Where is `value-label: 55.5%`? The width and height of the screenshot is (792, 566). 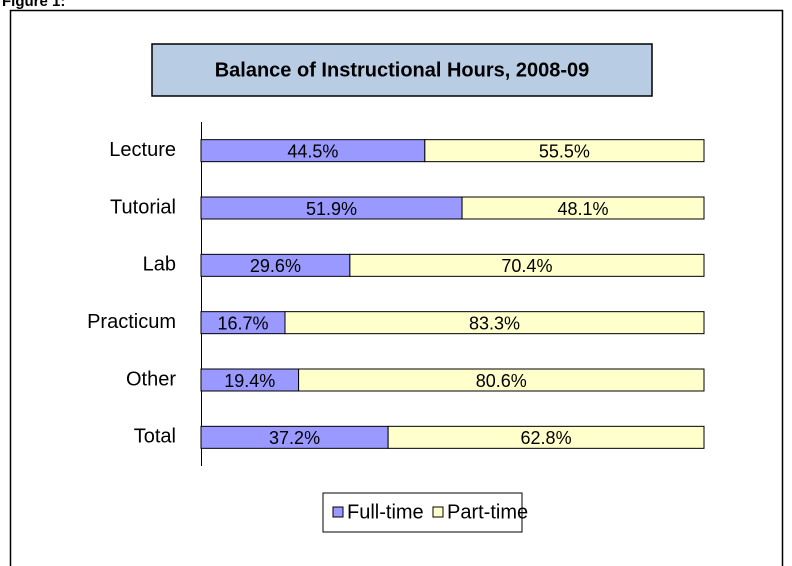 value-label: 55.5% is located at coordinates (564, 151).